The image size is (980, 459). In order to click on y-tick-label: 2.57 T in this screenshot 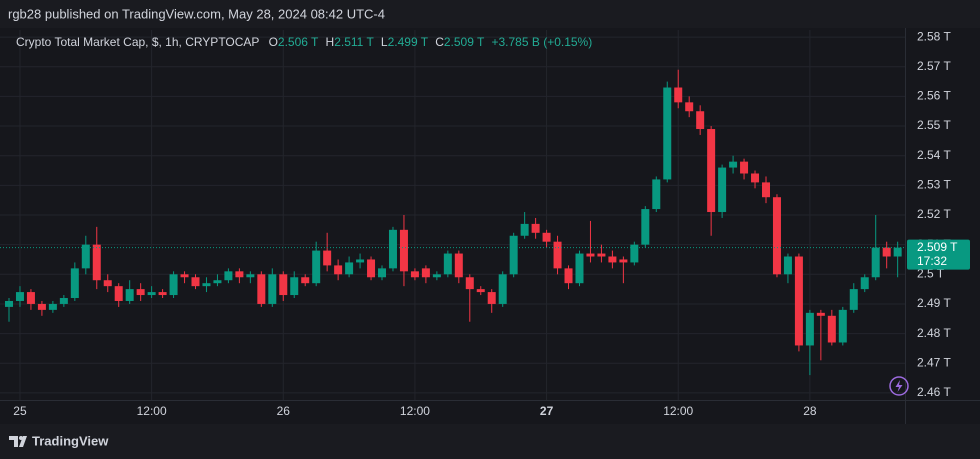, I will do `click(934, 66)`.